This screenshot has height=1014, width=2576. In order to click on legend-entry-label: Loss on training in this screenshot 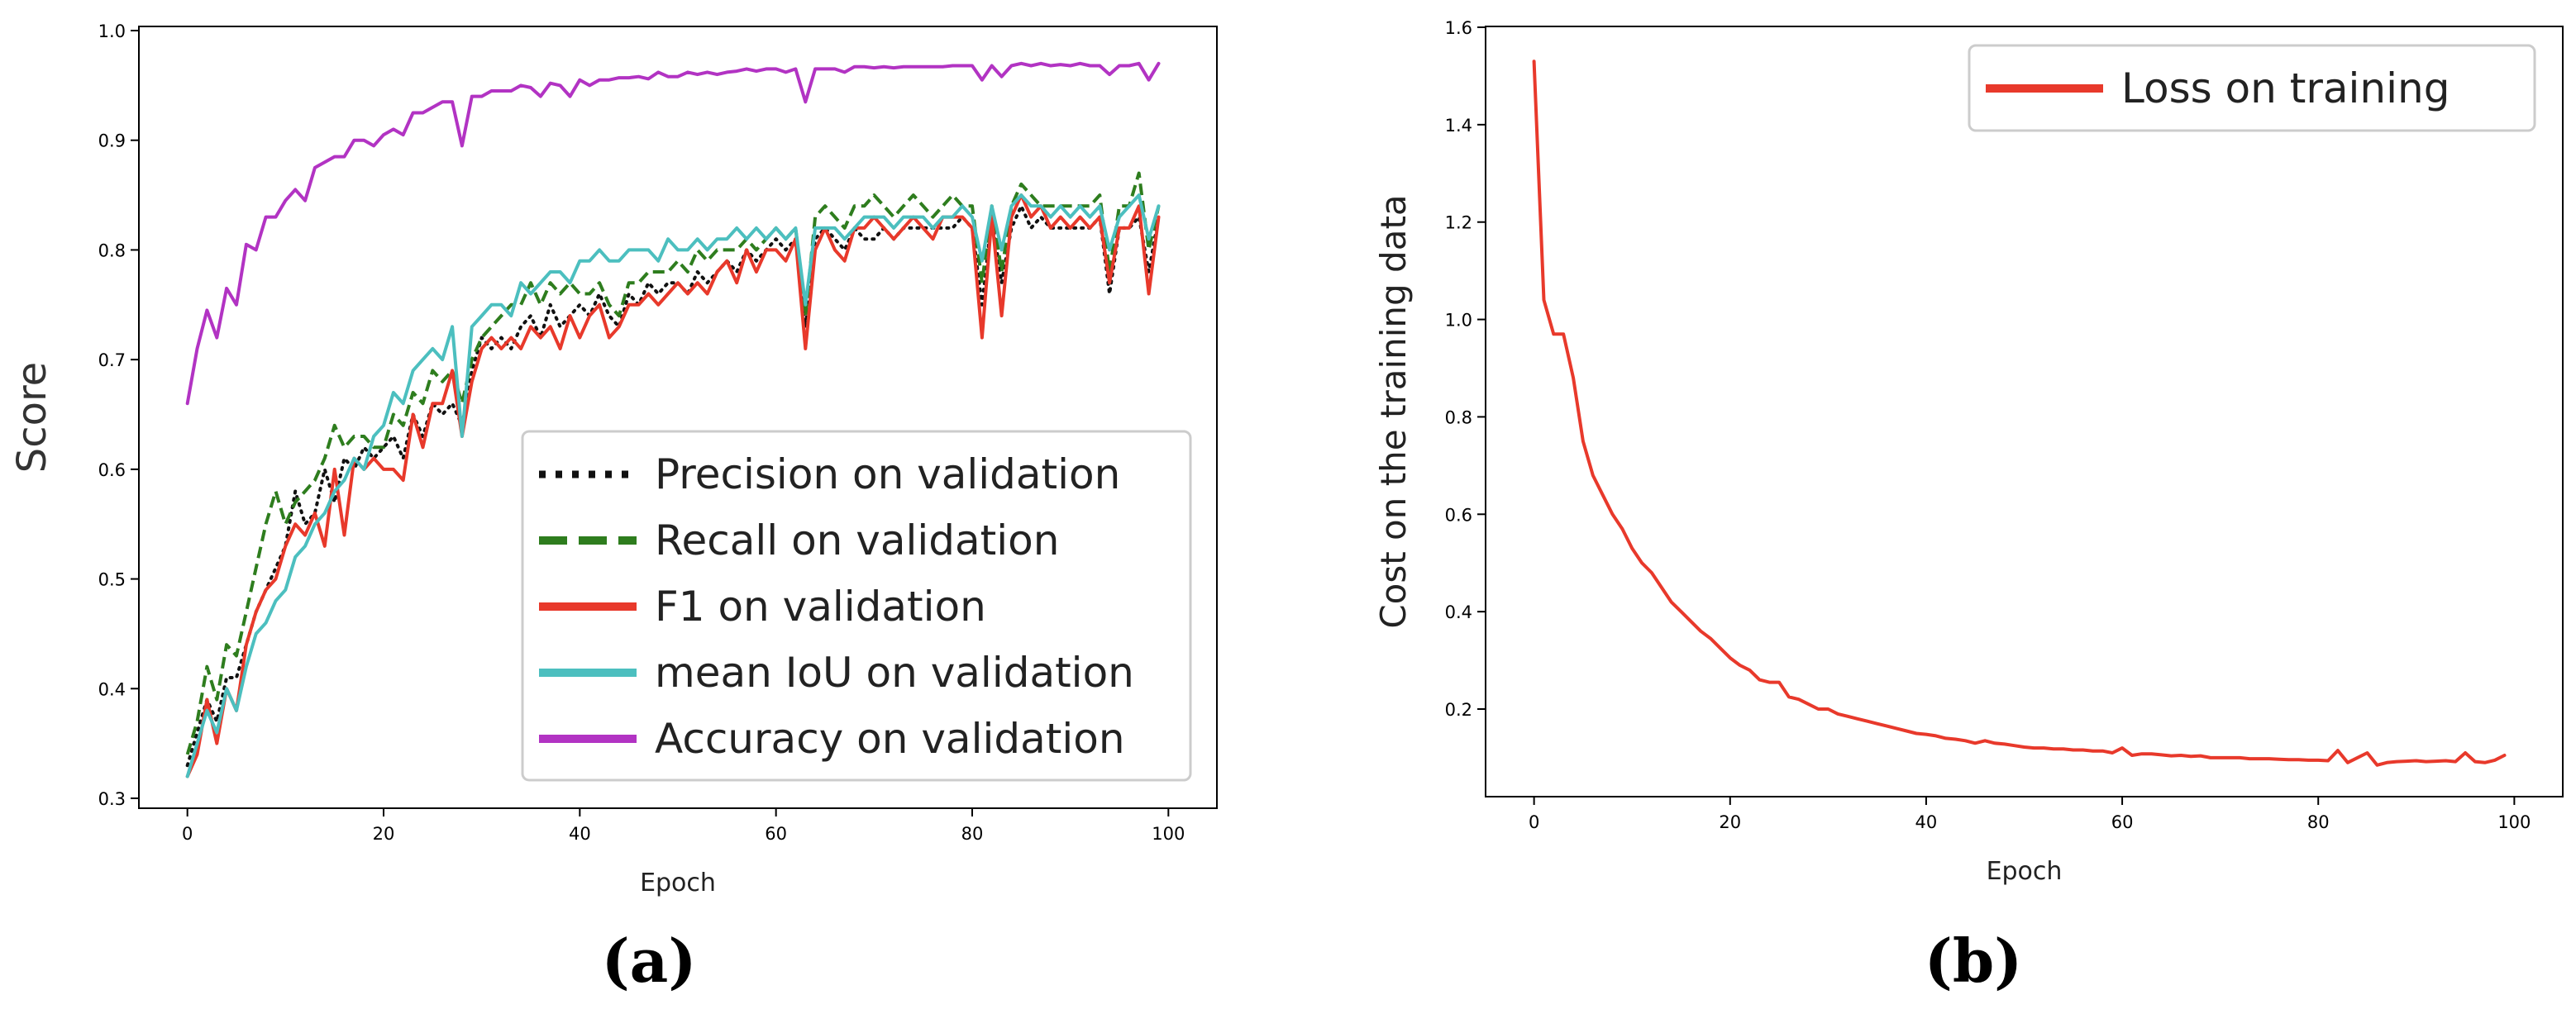, I will do `click(2285, 88)`.